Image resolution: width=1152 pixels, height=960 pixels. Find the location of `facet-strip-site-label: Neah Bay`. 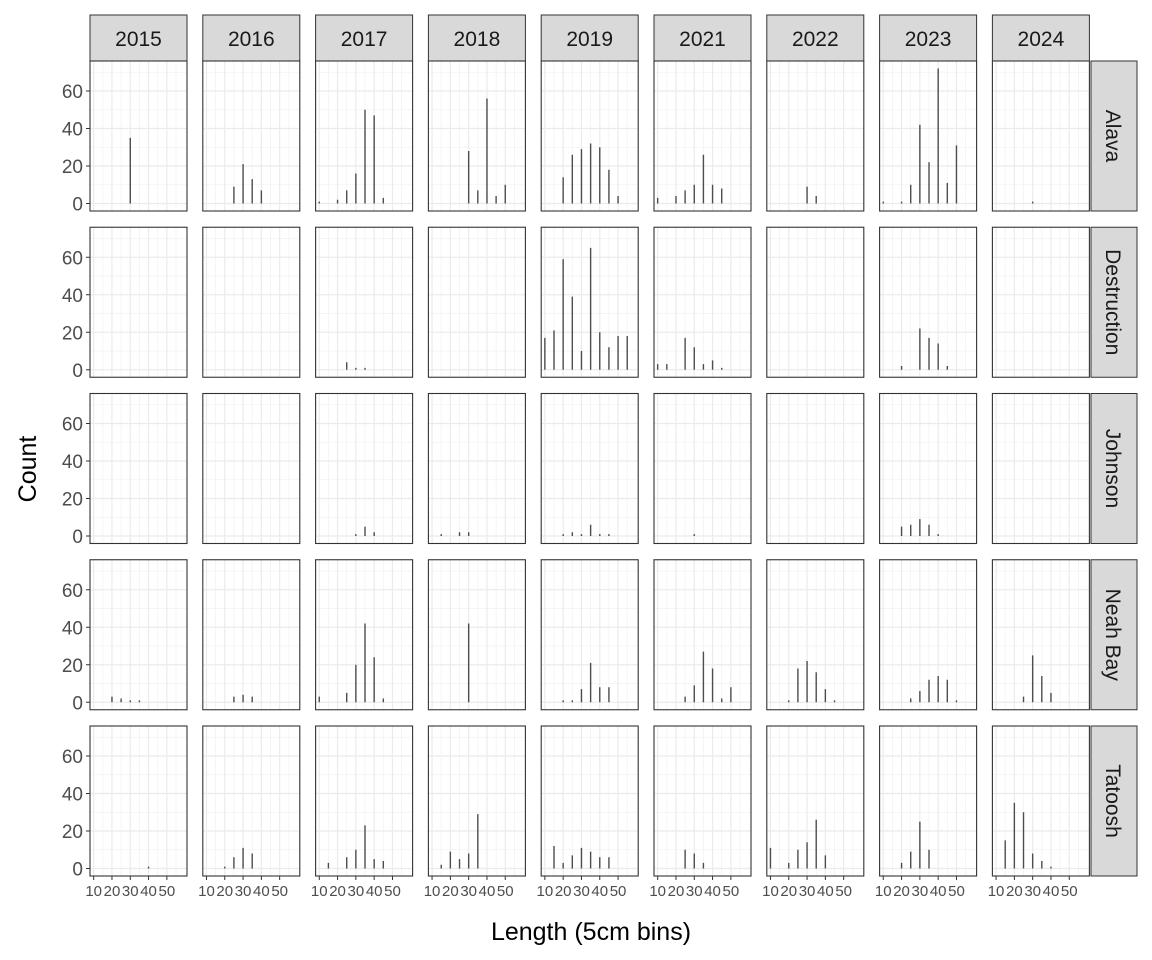

facet-strip-site-label: Neah Bay is located at coordinates (1112, 635).